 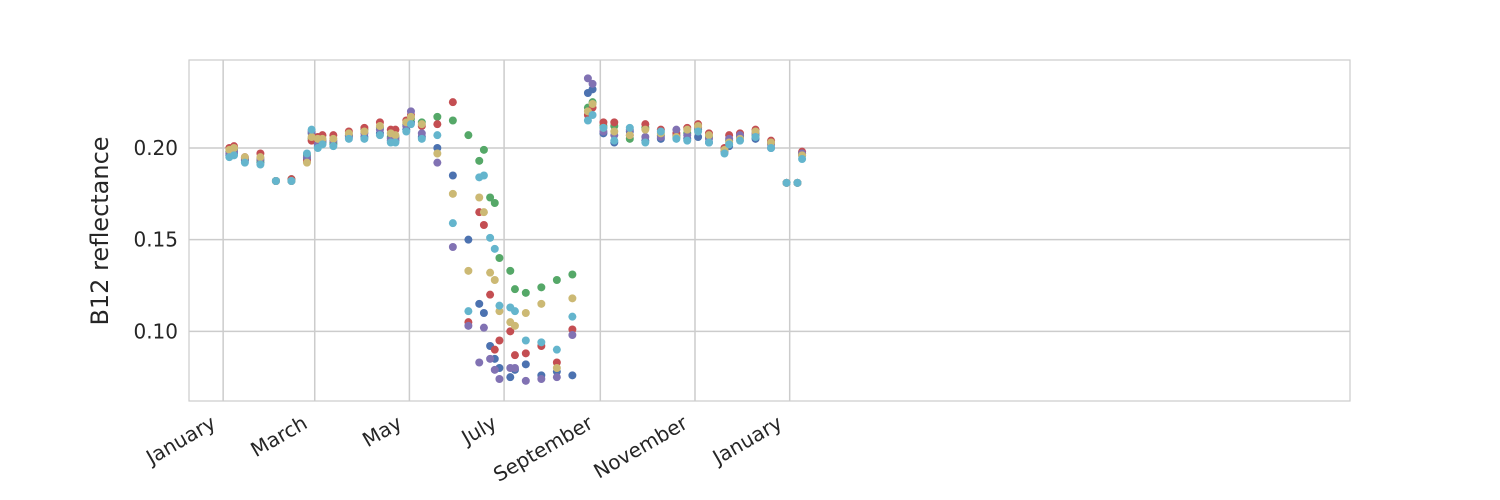 What do you see at coordinates (278, 436) in the screenshot?
I see `x-tick-label: March` at bounding box center [278, 436].